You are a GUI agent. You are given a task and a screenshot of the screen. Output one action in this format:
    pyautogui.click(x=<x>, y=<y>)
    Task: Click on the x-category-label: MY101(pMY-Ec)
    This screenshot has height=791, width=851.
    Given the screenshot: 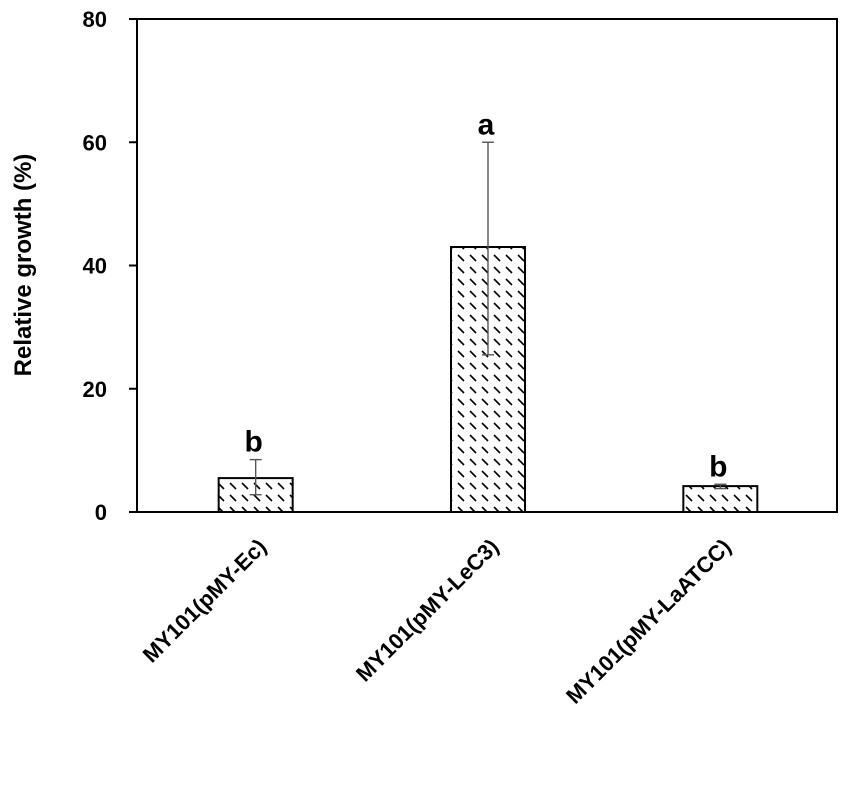 What is the action you would take?
    pyautogui.click(x=205, y=601)
    